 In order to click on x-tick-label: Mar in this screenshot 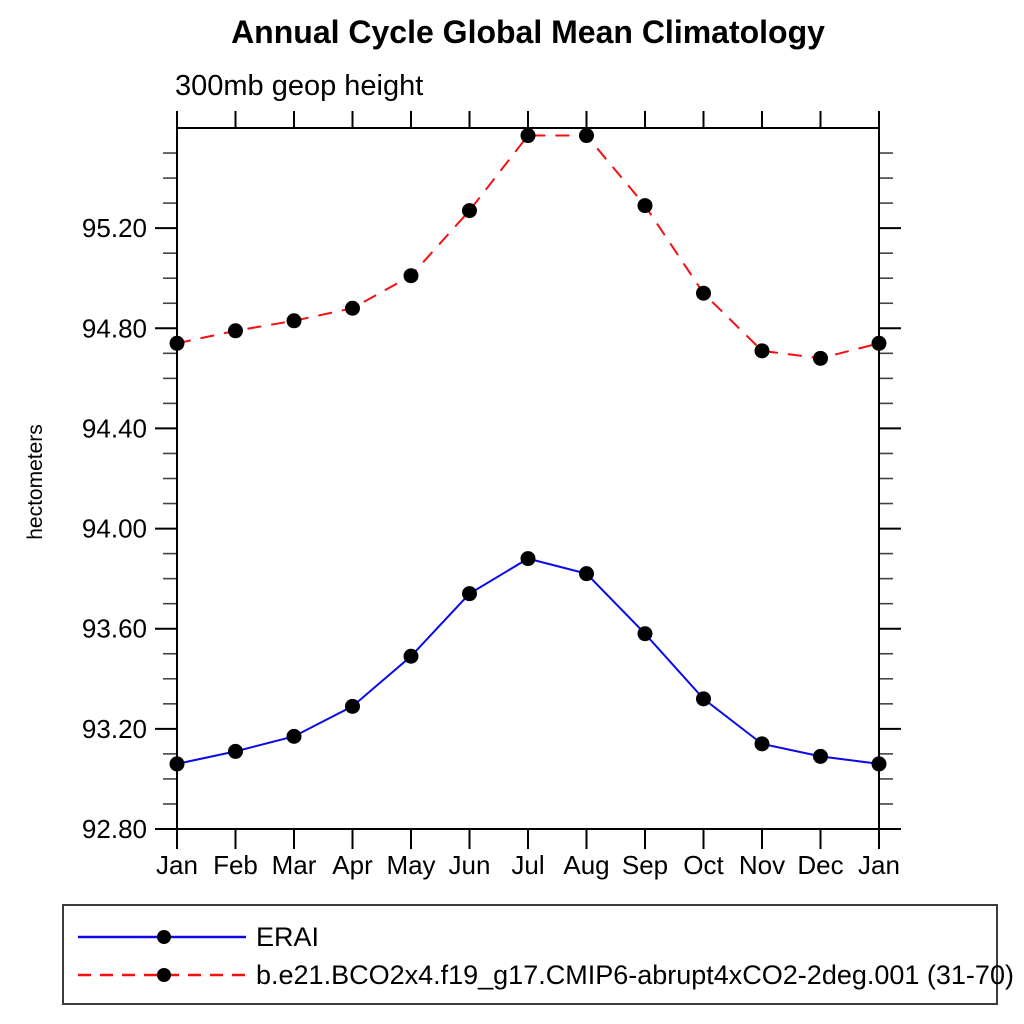, I will do `click(294, 865)`.